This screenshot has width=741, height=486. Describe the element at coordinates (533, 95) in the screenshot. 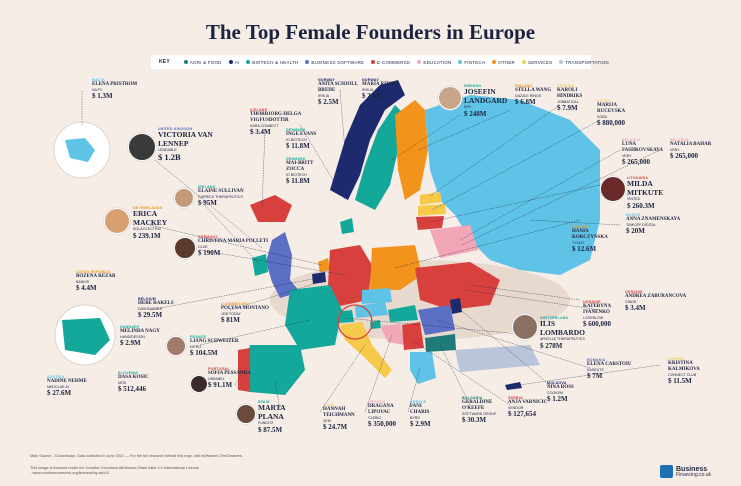

I see `founder-label: FINLAND STELLA WANG DAZZLE RINGS $ 6.8M` at that location.